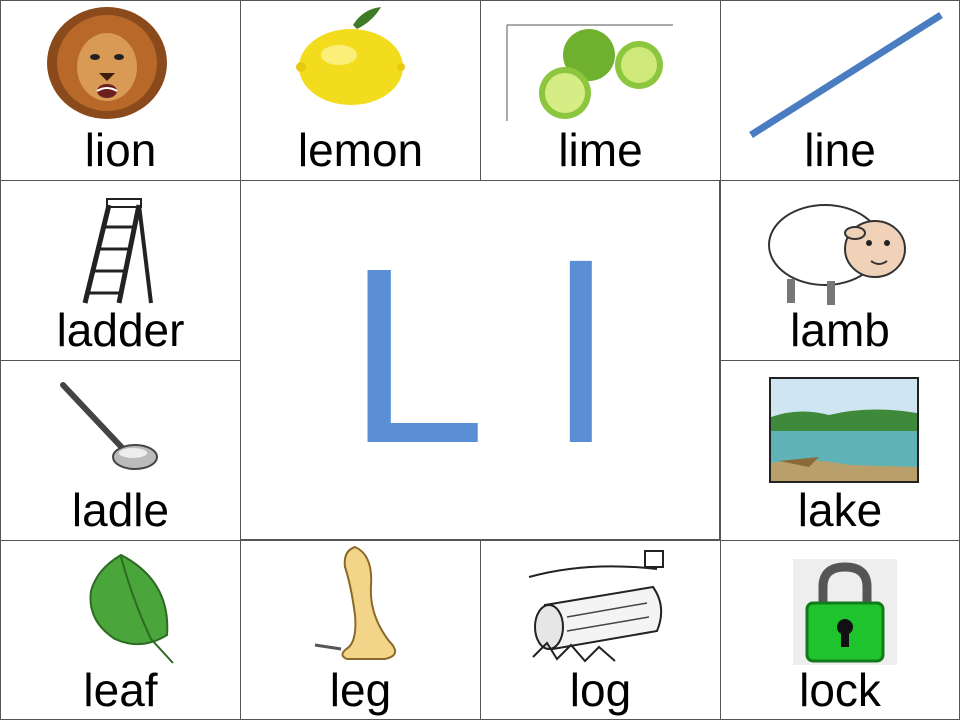  I want to click on word-leg: leg, so click(360, 690).